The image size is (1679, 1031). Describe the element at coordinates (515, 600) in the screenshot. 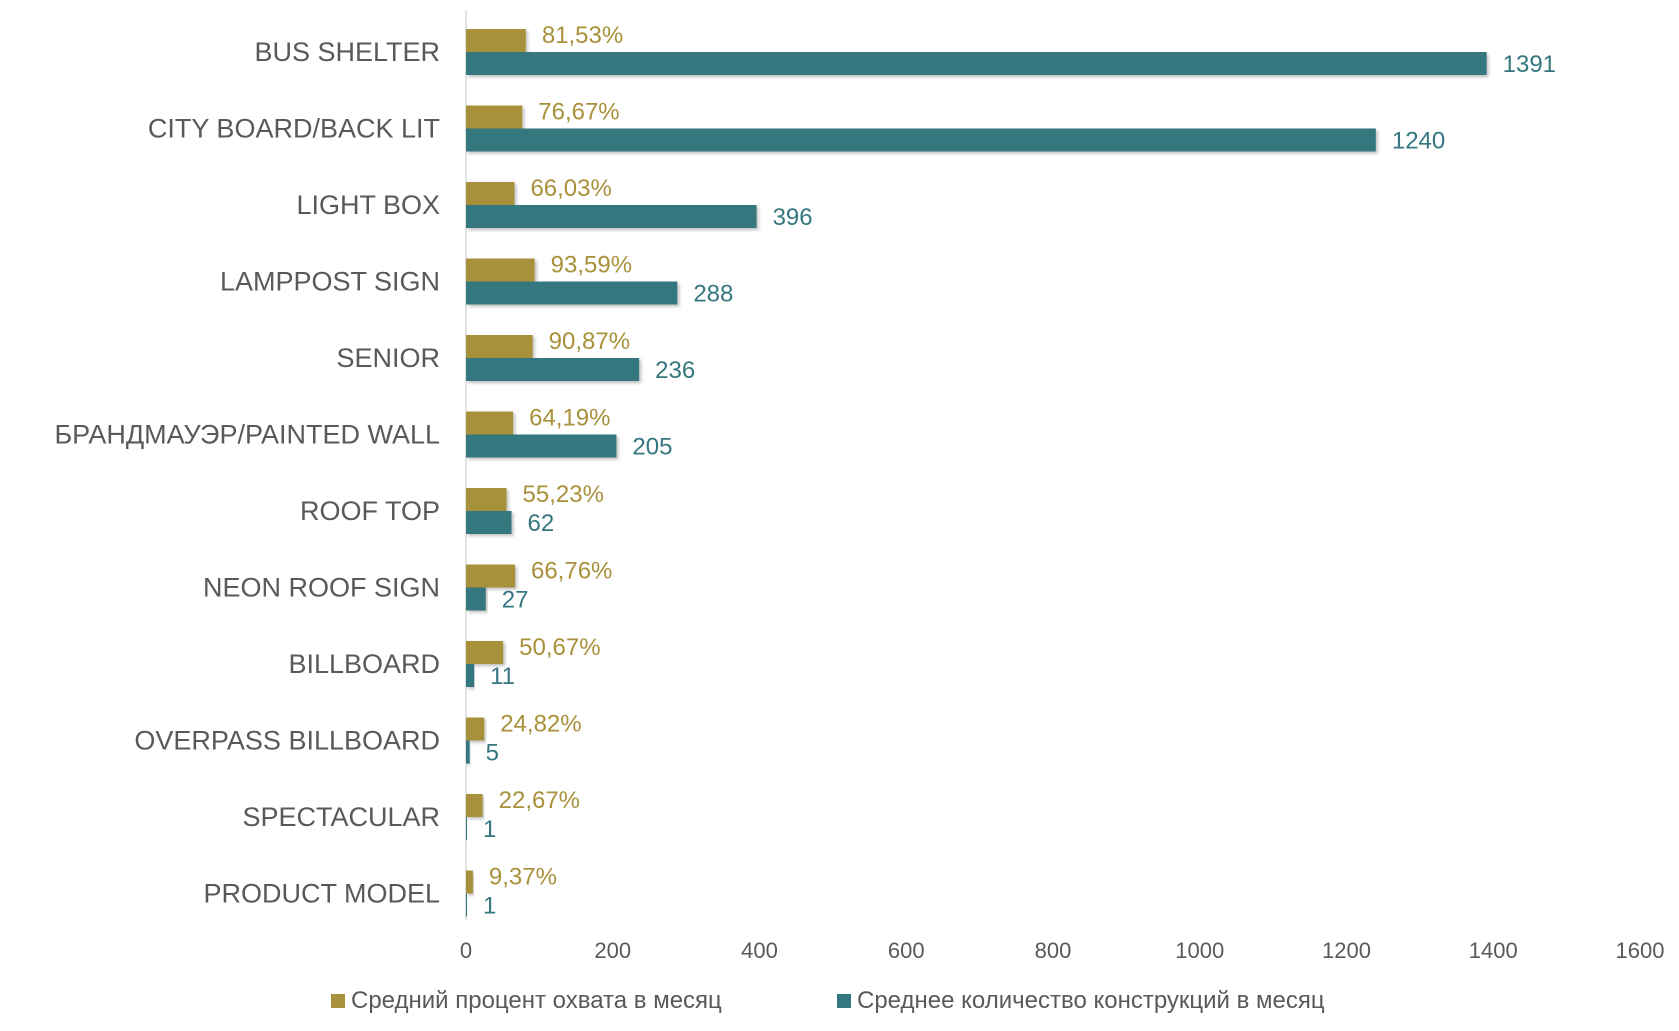

I see `data-label-count: 27` at that location.